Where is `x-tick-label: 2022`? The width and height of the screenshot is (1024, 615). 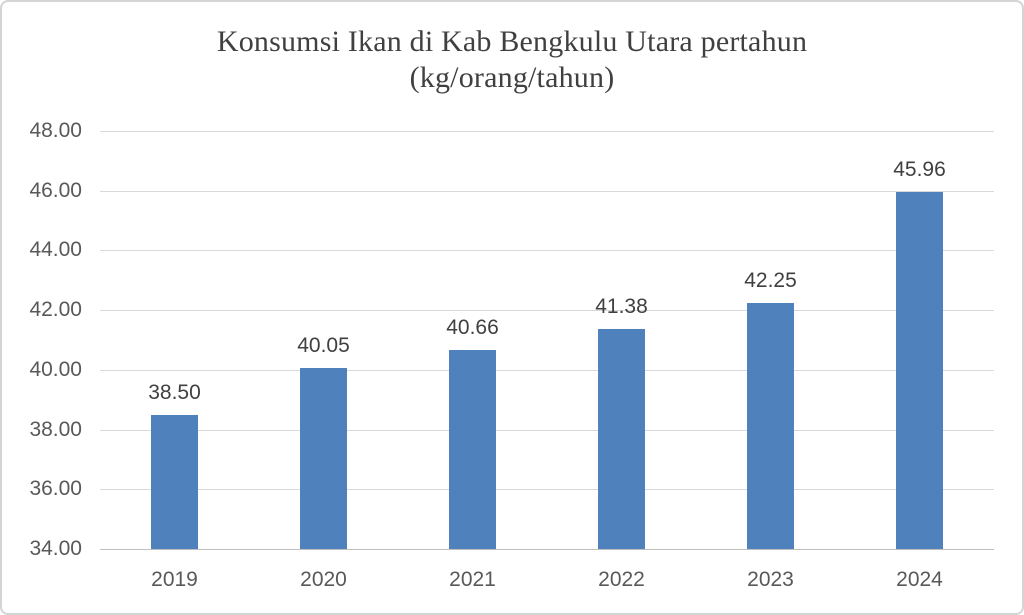 x-tick-label: 2022 is located at coordinates (621, 579).